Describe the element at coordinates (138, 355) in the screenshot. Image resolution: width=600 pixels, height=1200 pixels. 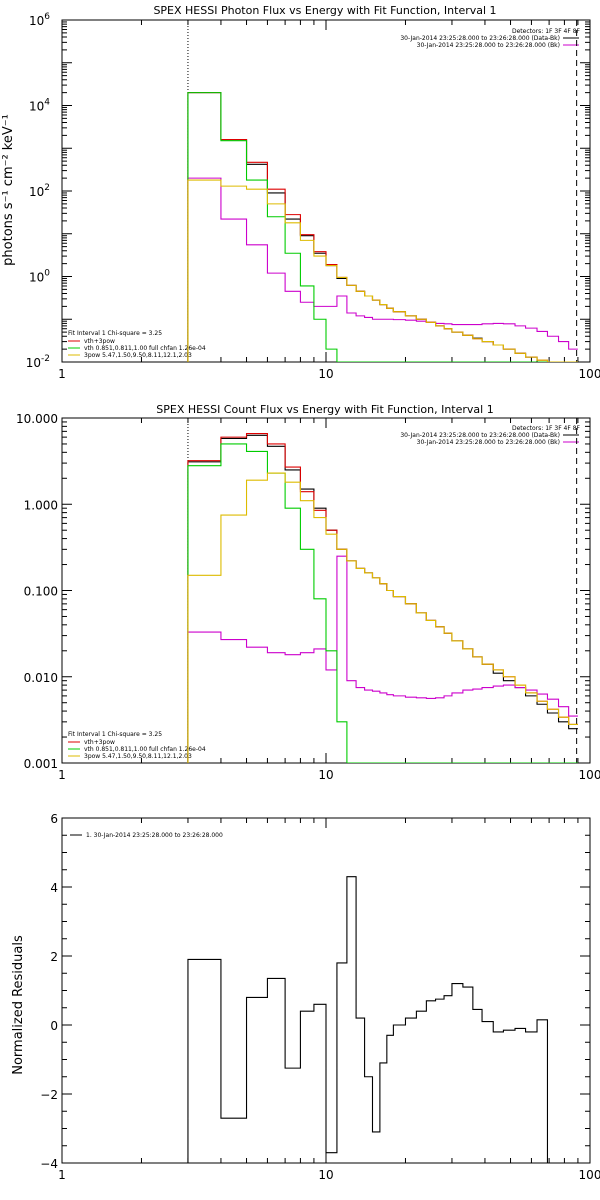
I see `photon-flux-legend-3pow: 3pow 5.47,1.50,9.50,8.11,12.1,2.03` at that location.